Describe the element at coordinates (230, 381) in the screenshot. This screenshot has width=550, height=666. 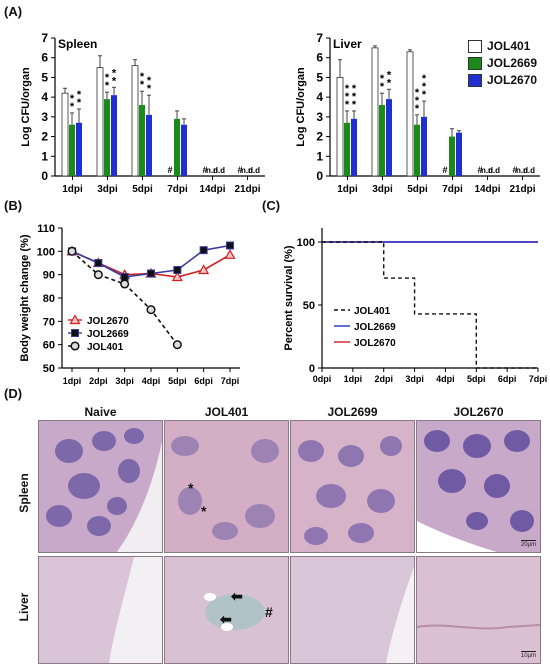
I see `weight-x-tick-label: 7dpi` at that location.